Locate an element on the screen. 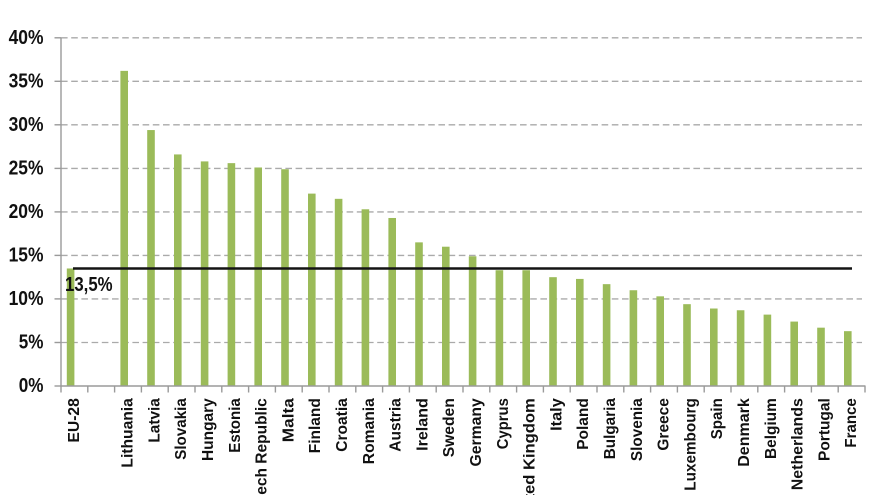 The width and height of the screenshot is (880, 495). svg-text: 20% is located at coordinates (26, 212).